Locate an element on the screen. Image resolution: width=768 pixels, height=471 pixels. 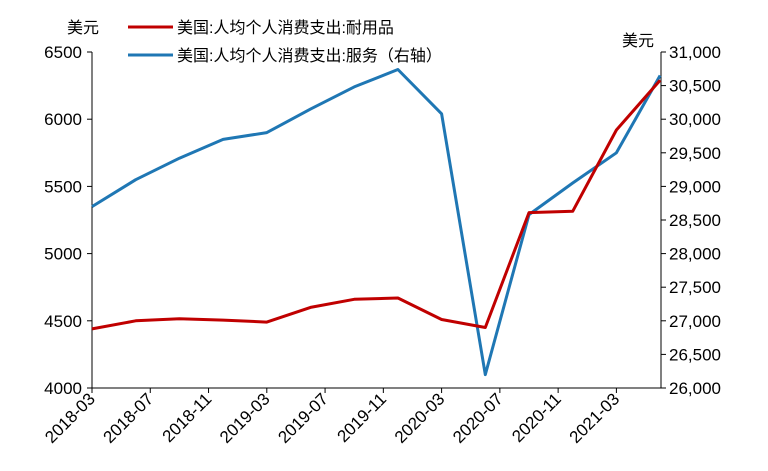
right-y-tick-label: 29,500 is located at coordinates (695, 153).